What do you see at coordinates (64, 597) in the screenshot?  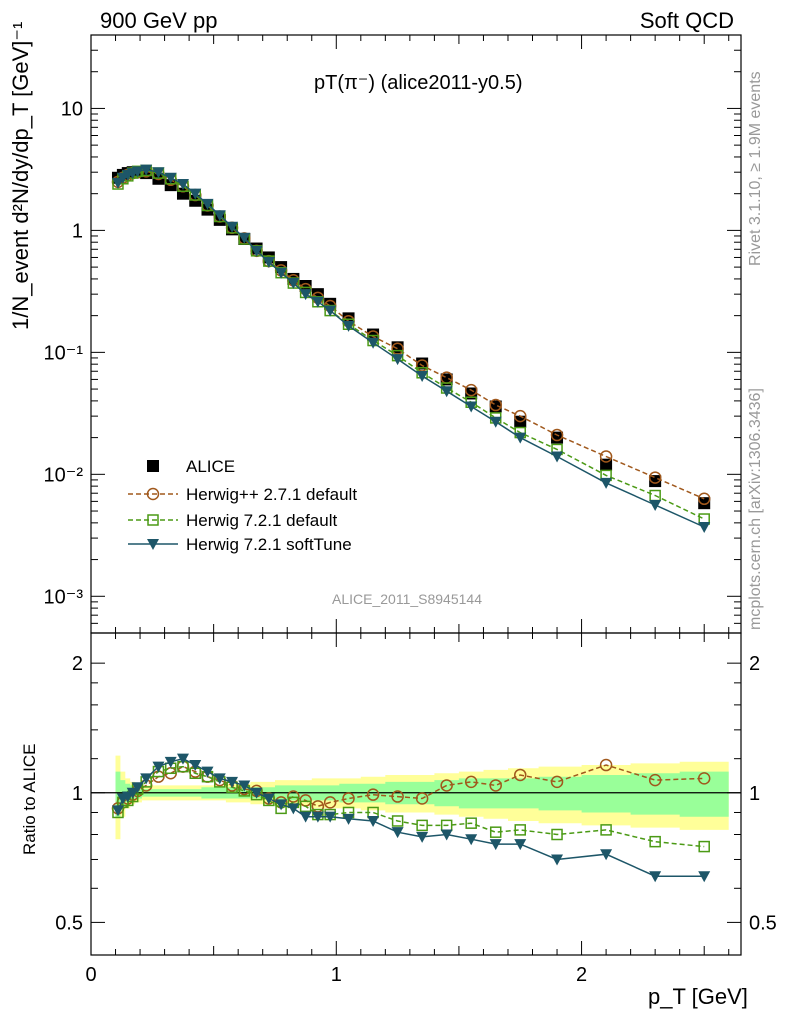 I see `main-y-tick-label: 10⁻³` at bounding box center [64, 597].